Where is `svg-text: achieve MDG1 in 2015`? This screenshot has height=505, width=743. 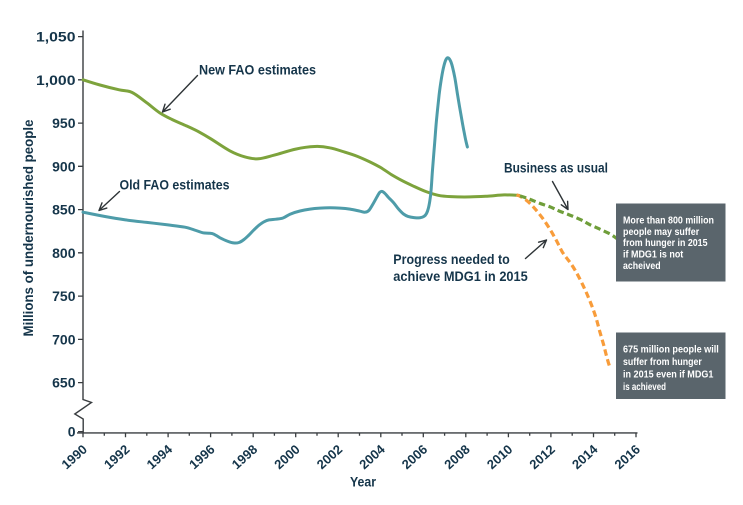
svg-text: achieve MDG1 in 2015 is located at coordinates (460, 276).